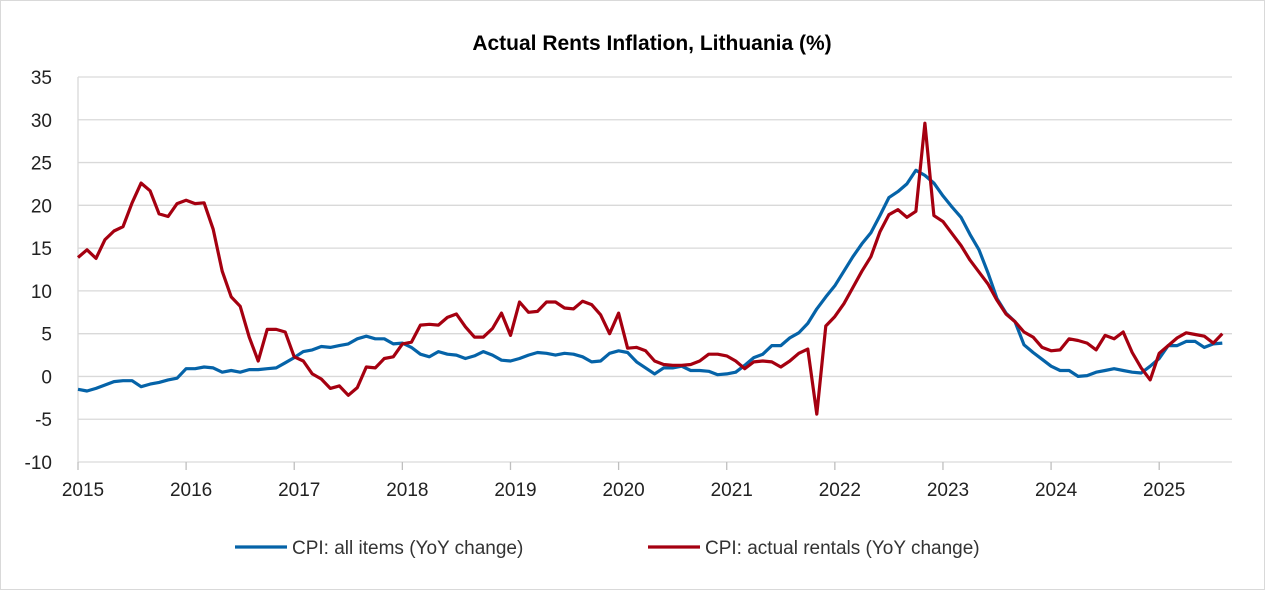  What do you see at coordinates (38, 463) in the screenshot?
I see `y-tick-label: -10` at bounding box center [38, 463].